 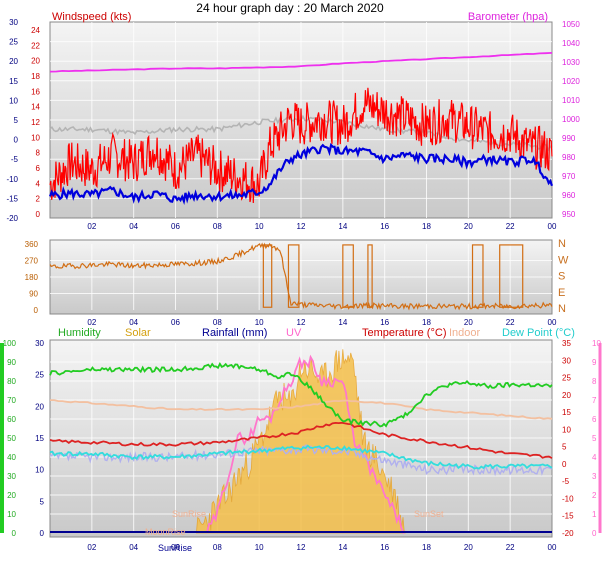 I want to click on temp-outer-tick: 10, so click(x=566, y=429).